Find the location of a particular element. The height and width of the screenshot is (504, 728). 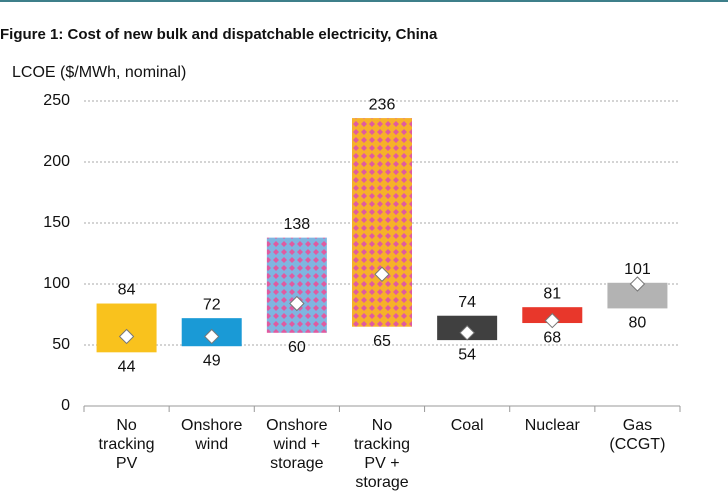

x-tick-label: Nuclear is located at coordinates (552, 425).